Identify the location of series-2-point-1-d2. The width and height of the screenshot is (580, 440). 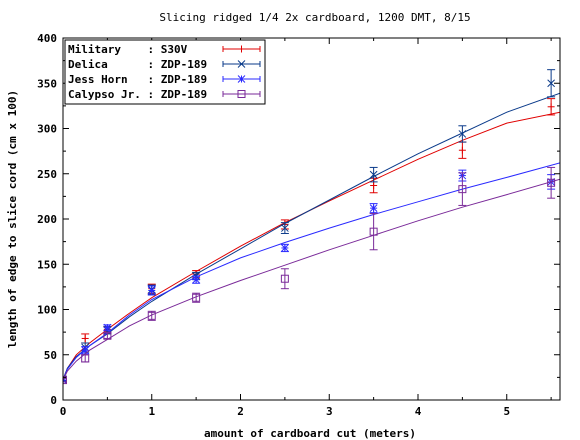
(85, 350).